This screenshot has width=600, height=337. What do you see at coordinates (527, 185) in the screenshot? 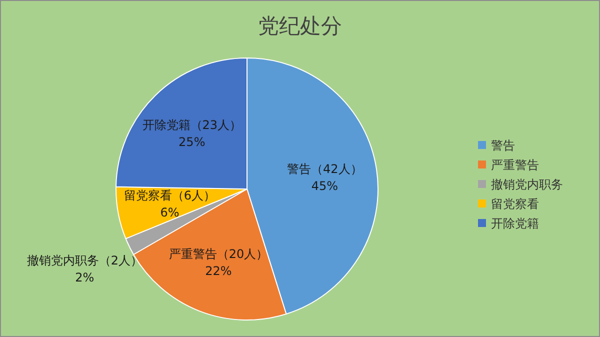
I see `legend-label: 撤销党内职务` at bounding box center [527, 185].